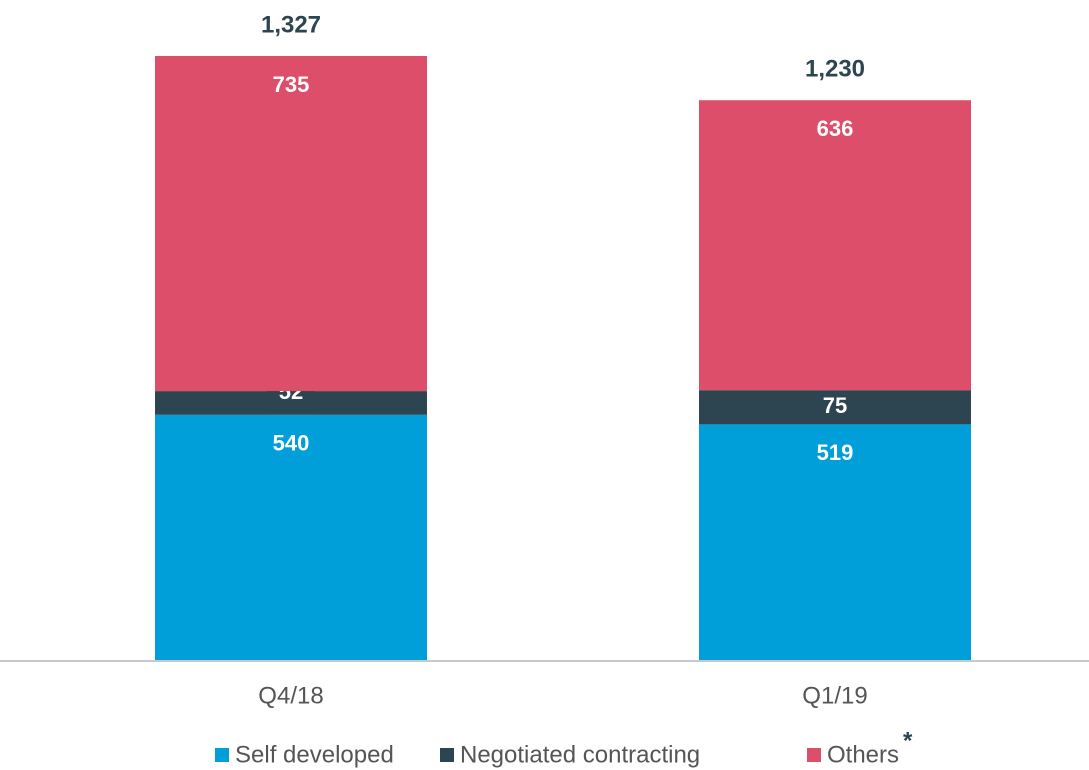 This screenshot has height=770, width=1089. Describe the element at coordinates (314, 754) in the screenshot. I see `legend-label: Self developed` at that location.